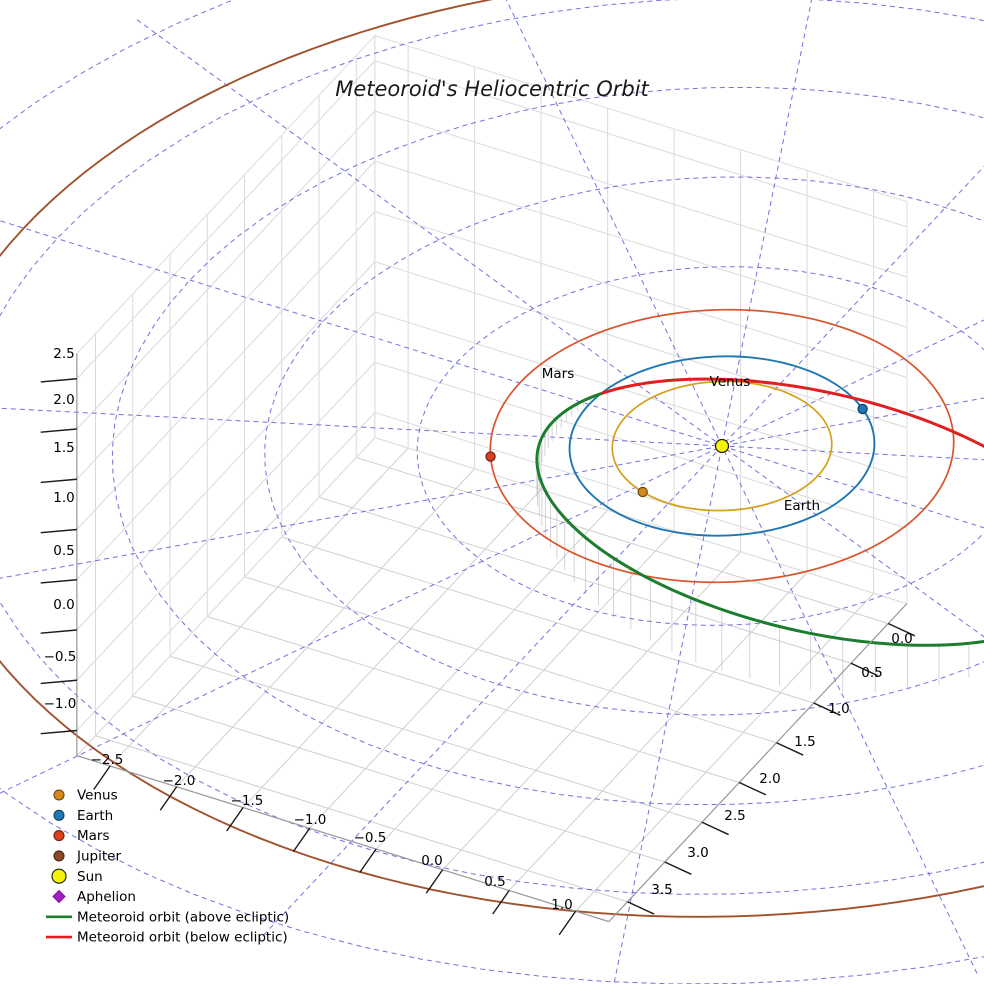 The image size is (984, 984). I want to click on y-axis-tick-label: 3.0, so click(697, 853).